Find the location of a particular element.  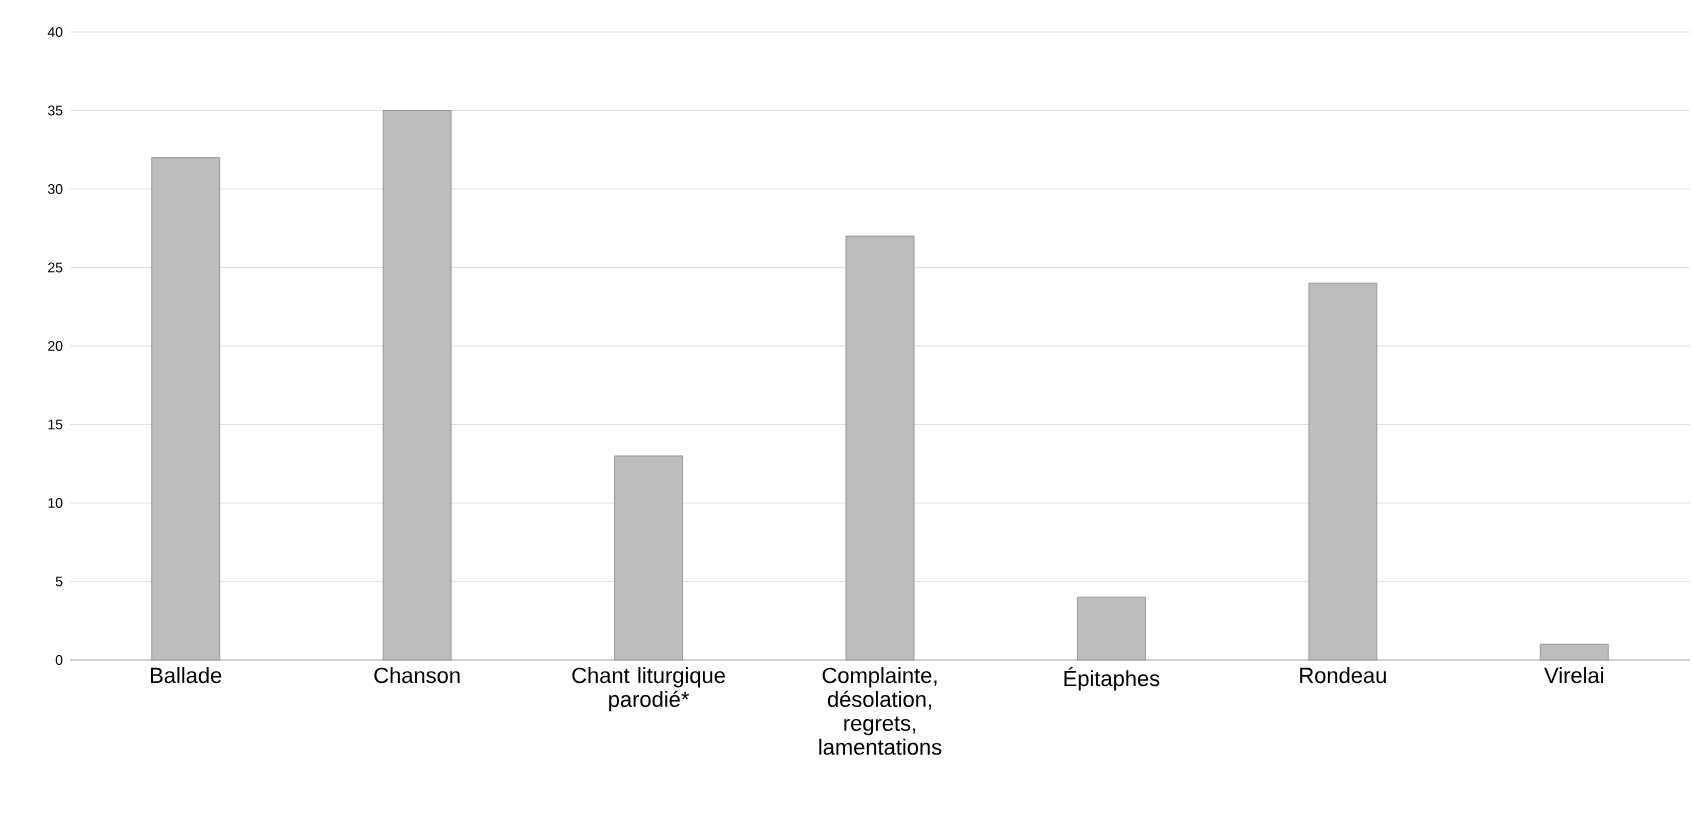

x-tick-label: Chanson is located at coordinates (417, 675).